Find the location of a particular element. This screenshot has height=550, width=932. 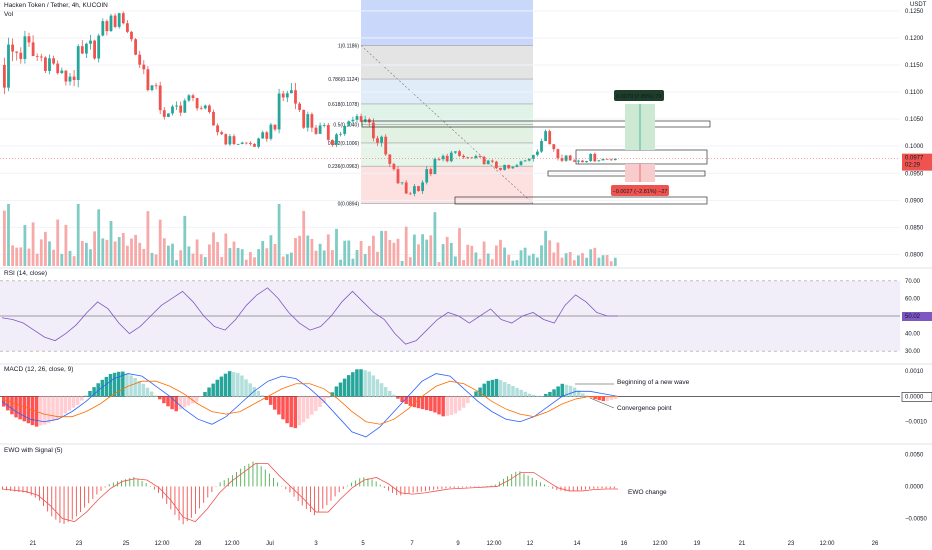

measure-up-label: 0.0079 (7.89%) 79 is located at coordinates (638, 97).